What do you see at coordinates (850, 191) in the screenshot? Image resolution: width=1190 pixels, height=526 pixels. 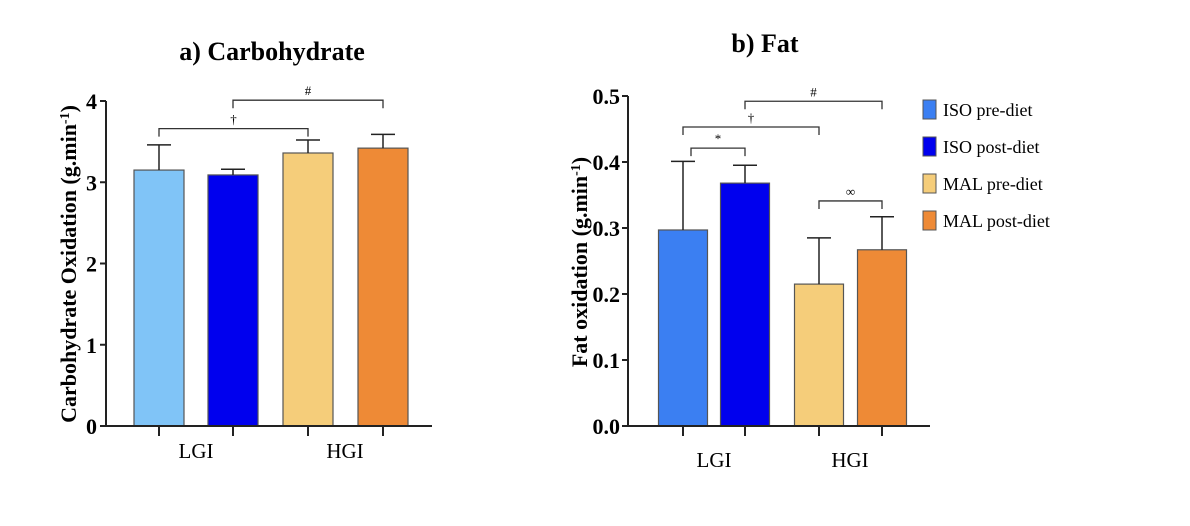 I see `significance-symbol: ∞` at bounding box center [850, 191].